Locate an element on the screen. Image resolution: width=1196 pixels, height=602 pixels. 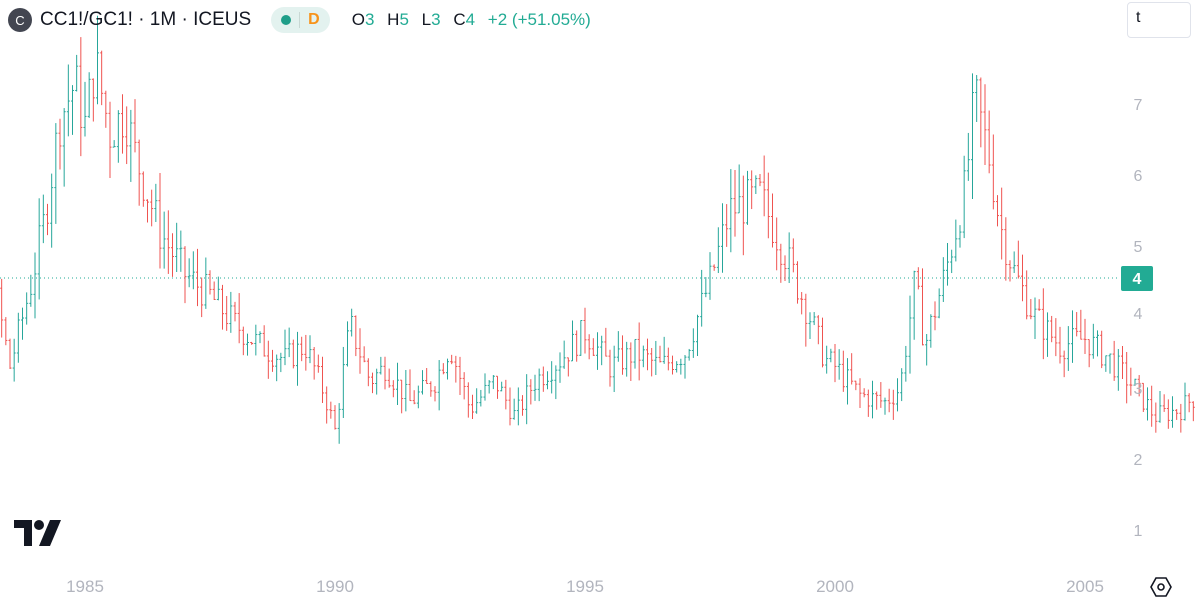
symbol-search-input: t is located at coordinates (1159, 20).